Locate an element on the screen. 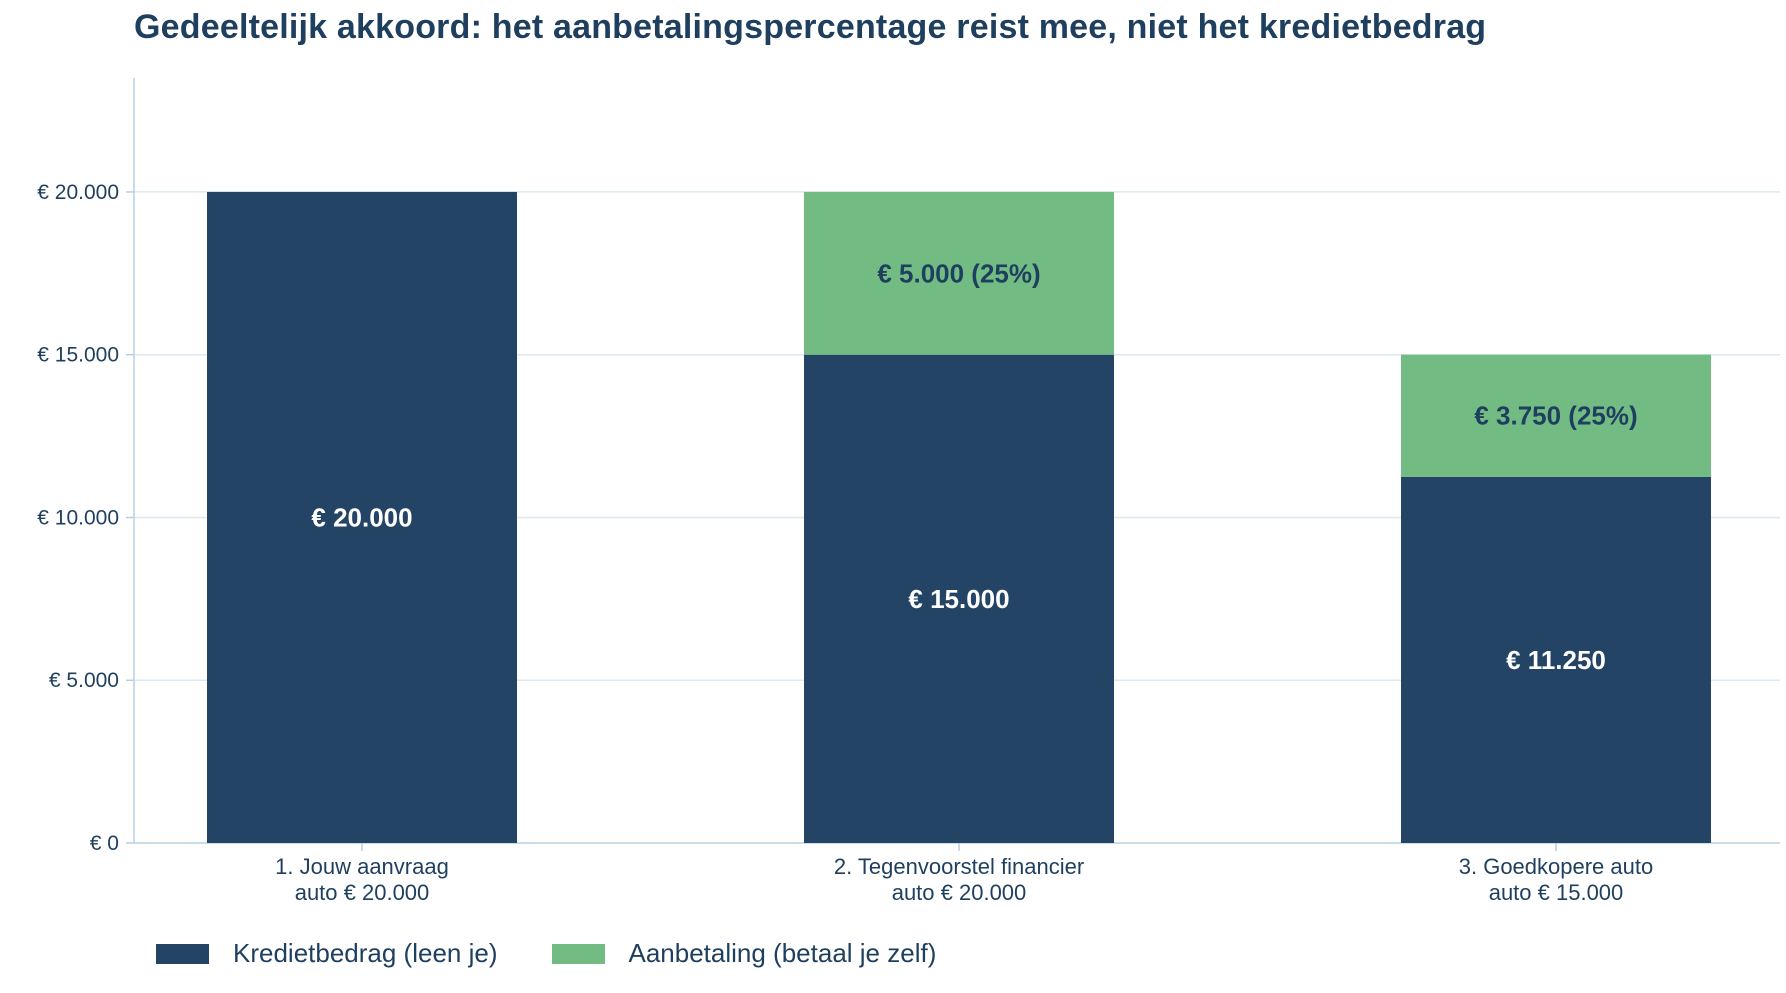  x-tick-label-2-line-0: 3. Goedkopere auto is located at coordinates (1556, 866).